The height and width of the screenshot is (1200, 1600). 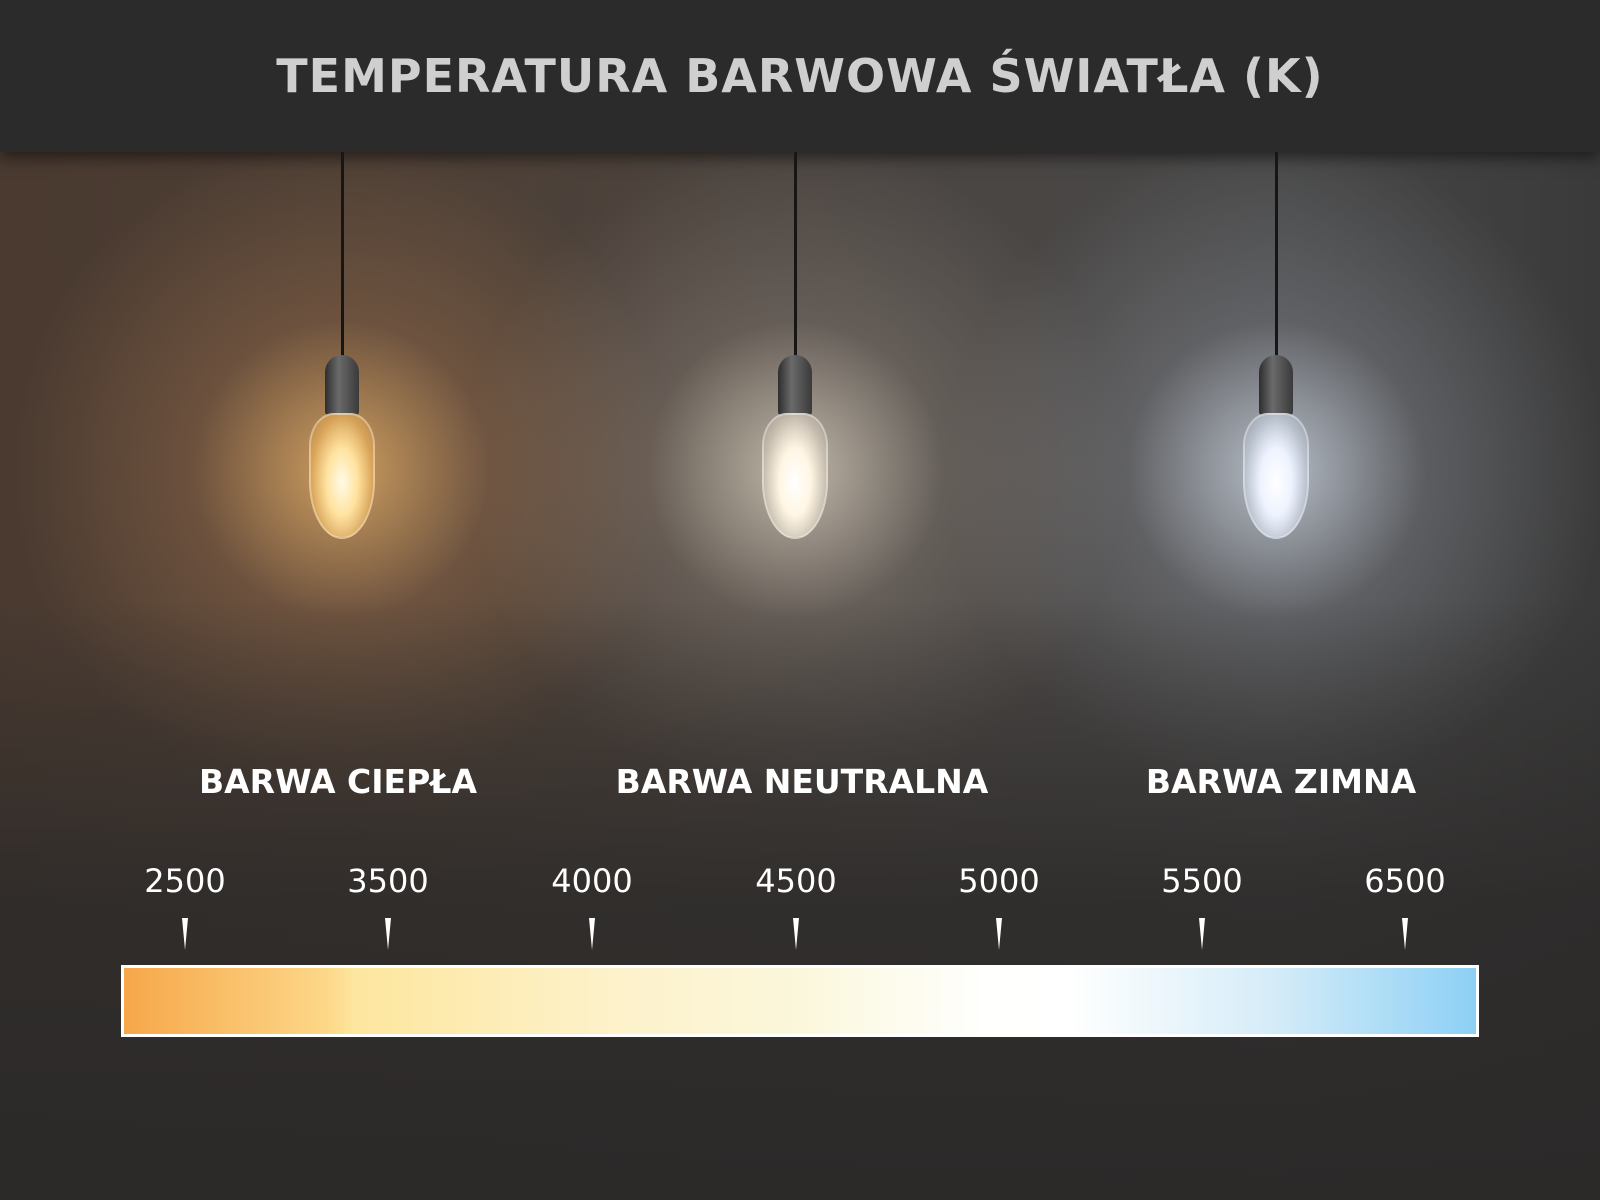 I want to click on label-neutral: BARWA NEUTRALNA, so click(x=802, y=781).